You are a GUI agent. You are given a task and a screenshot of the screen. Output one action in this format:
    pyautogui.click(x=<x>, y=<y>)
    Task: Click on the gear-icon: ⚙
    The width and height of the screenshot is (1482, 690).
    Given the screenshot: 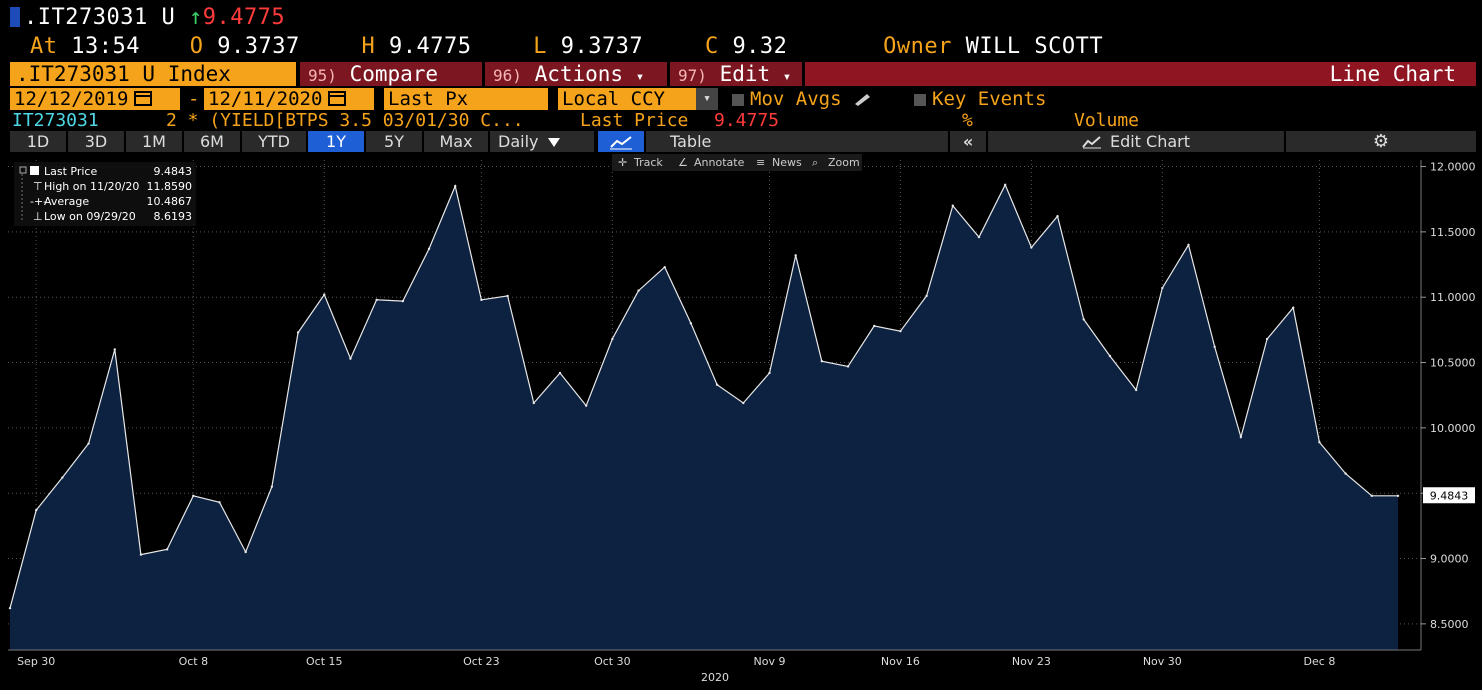 What is the action you would take?
    pyautogui.click(x=1381, y=141)
    